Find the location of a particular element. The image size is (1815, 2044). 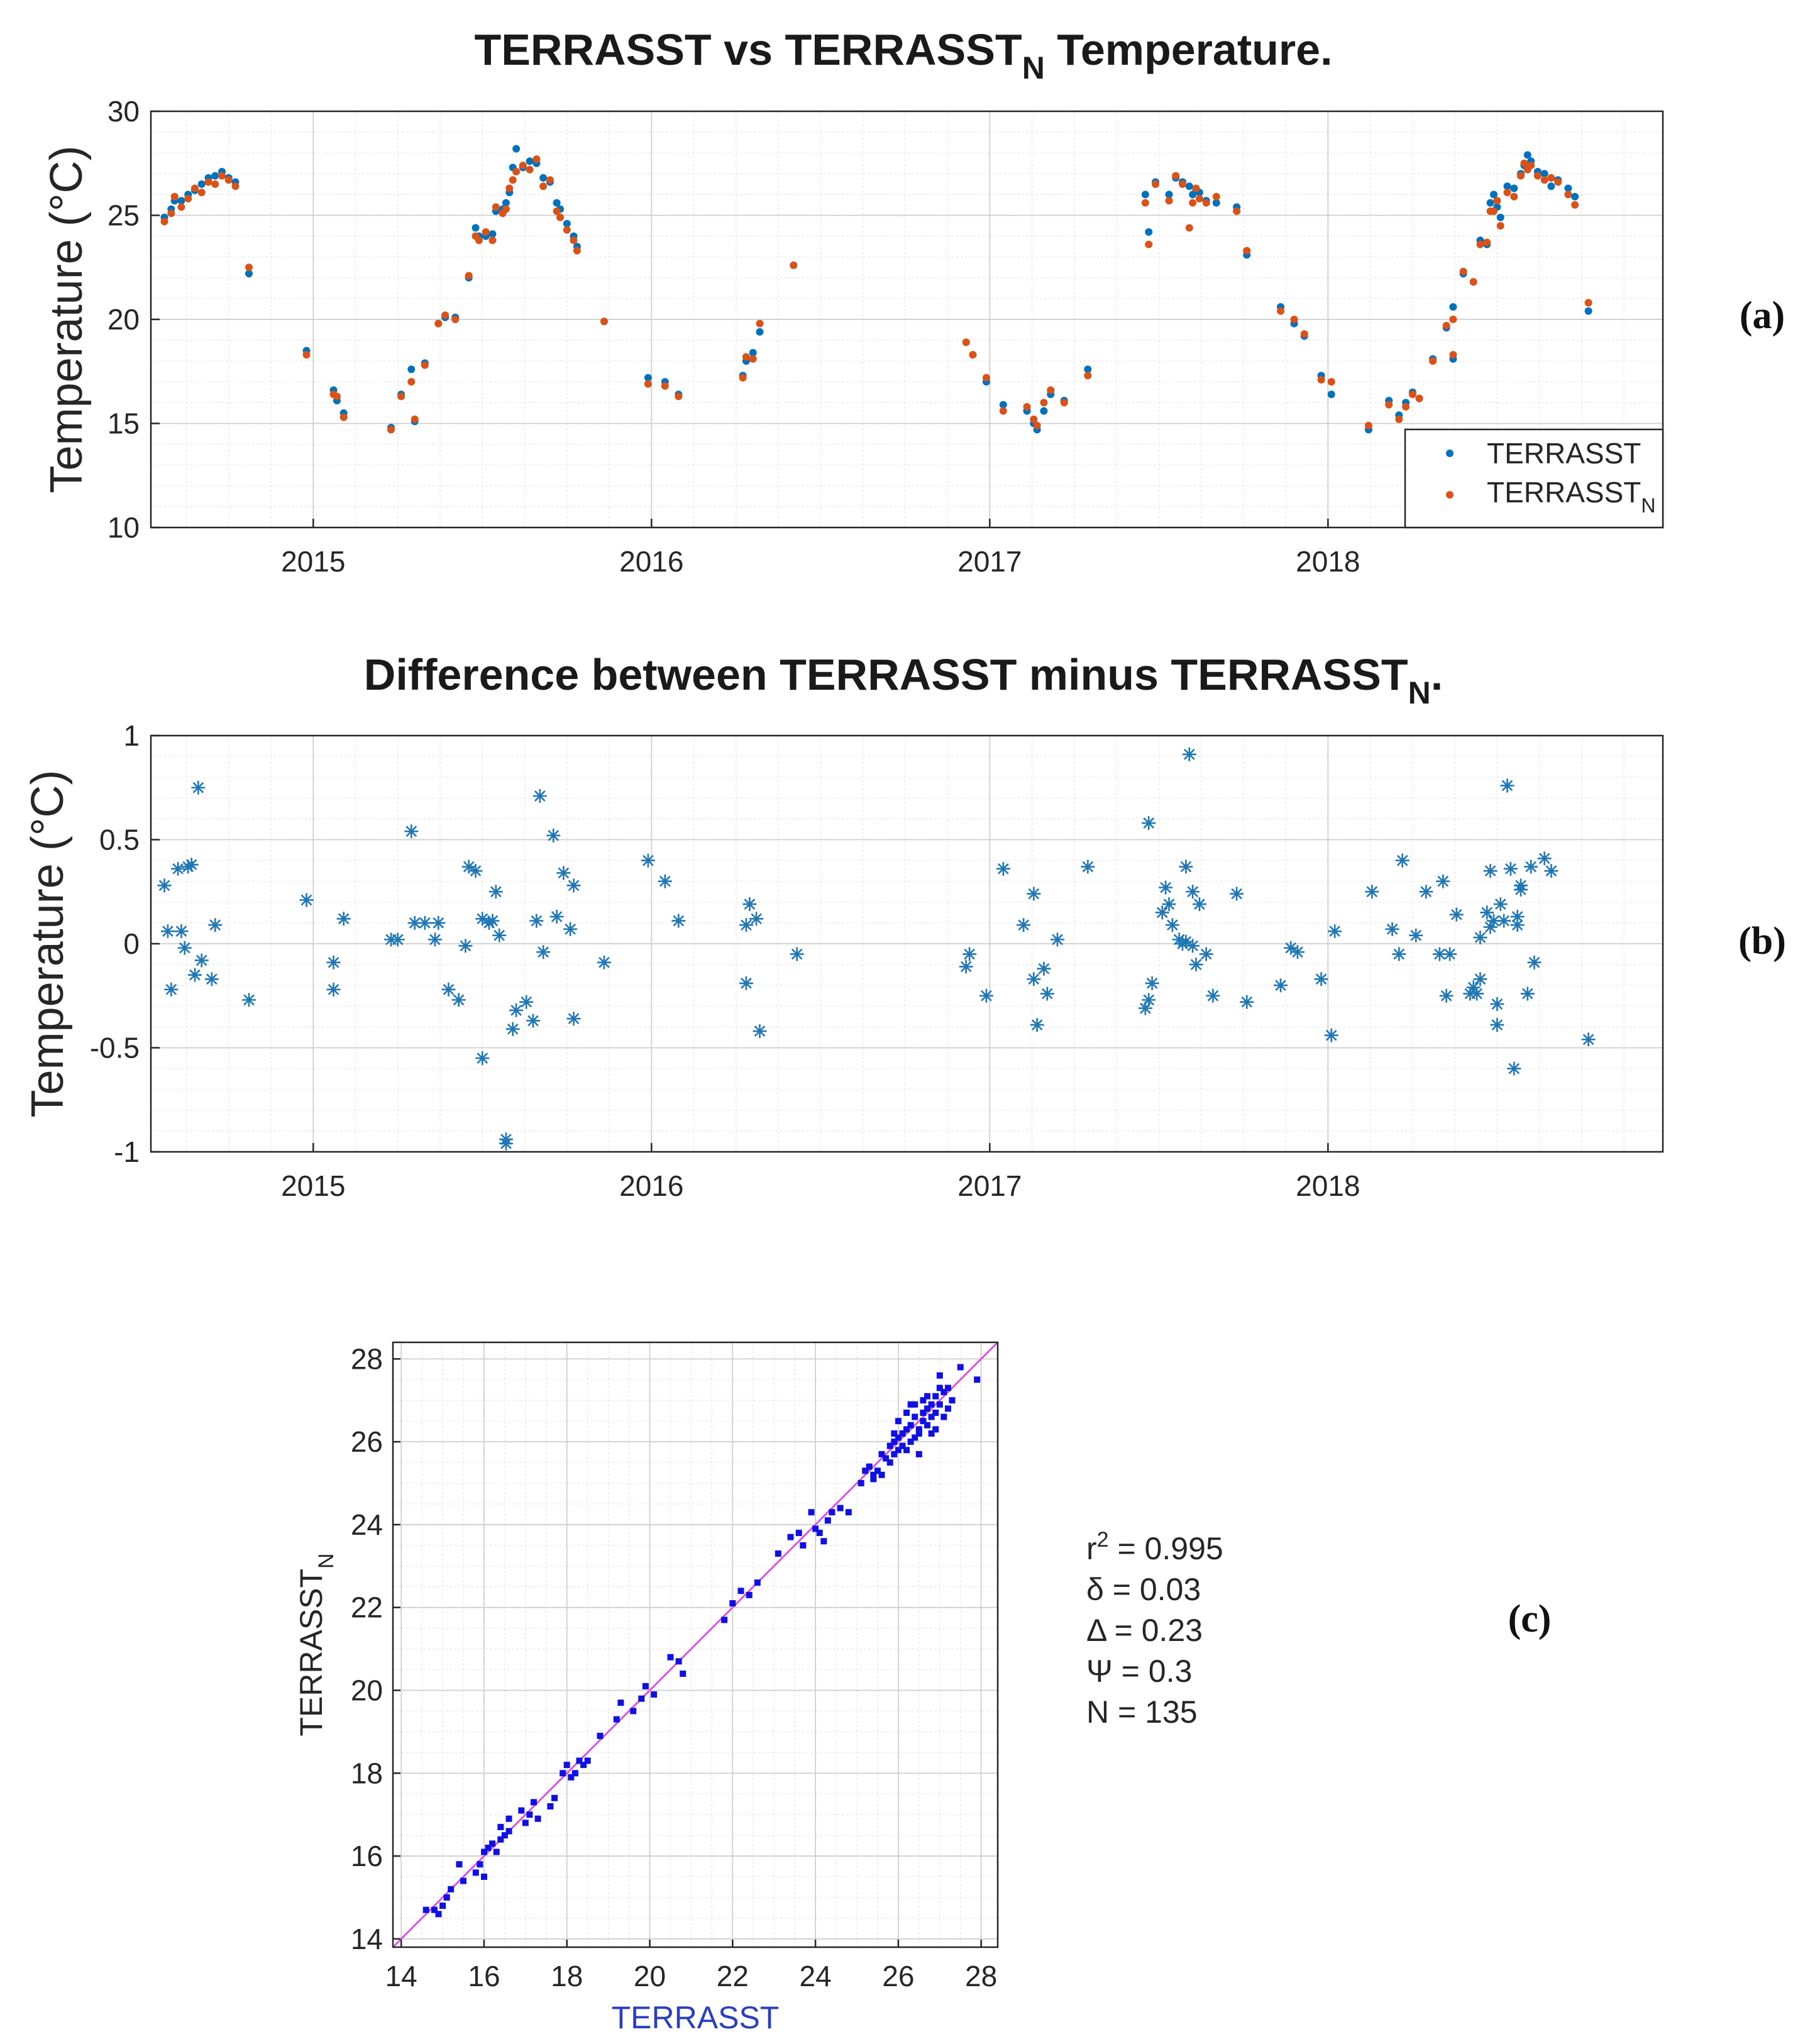

x-tick-label: 24 is located at coordinates (815, 1976).